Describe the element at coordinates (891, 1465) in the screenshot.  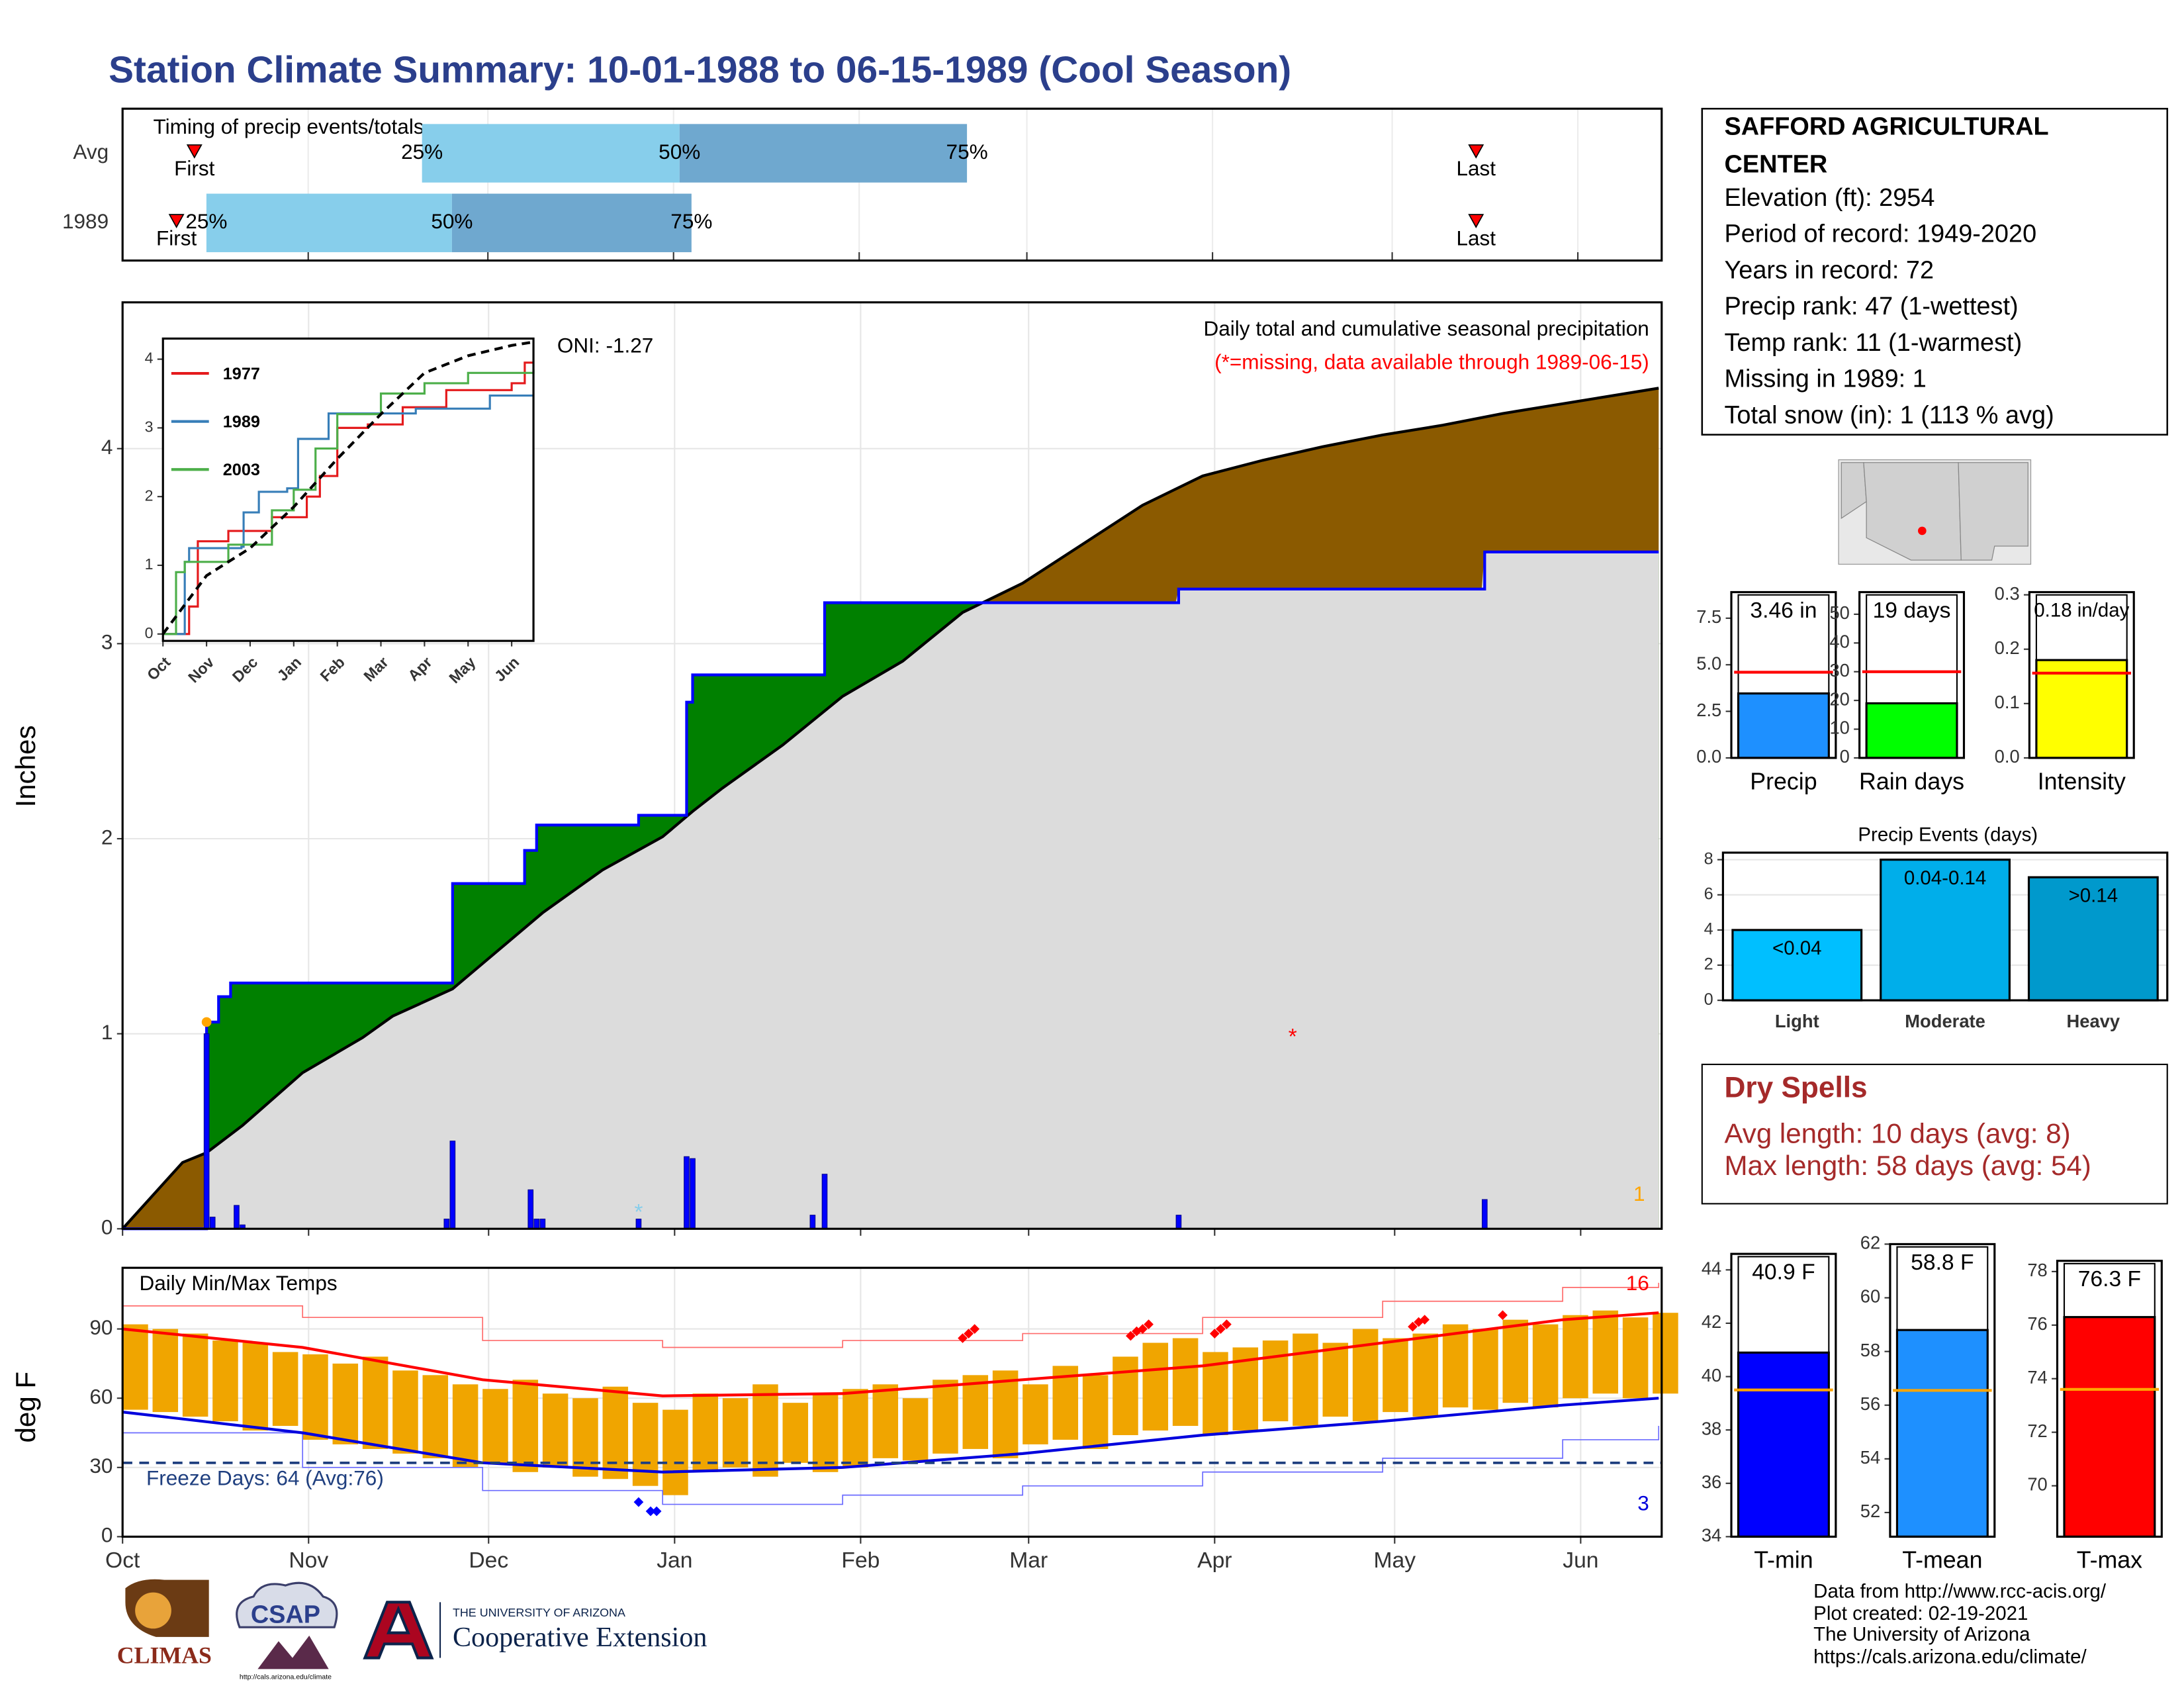
I see `normal-line` at that location.